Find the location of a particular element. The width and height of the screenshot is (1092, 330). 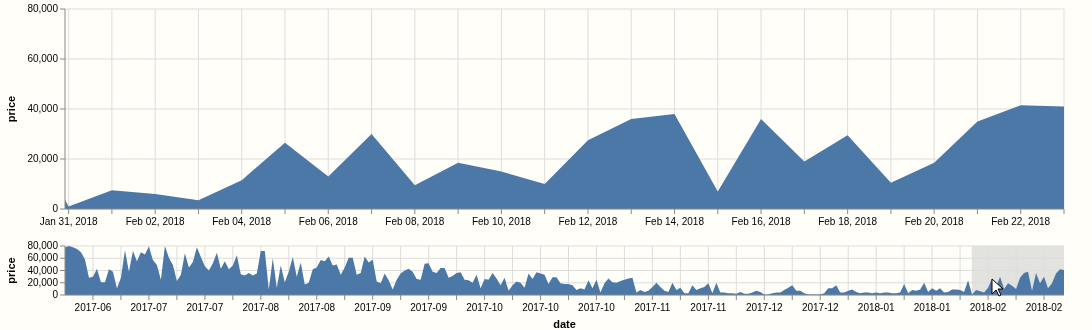

x-tick-label: Feb 08, 2018 is located at coordinates (415, 221).